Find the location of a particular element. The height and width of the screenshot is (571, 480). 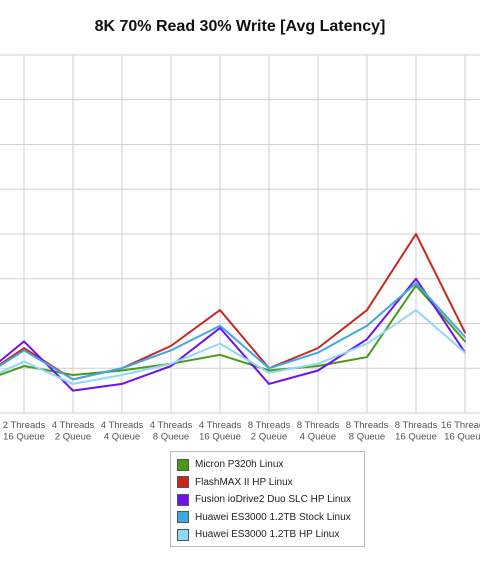

x-tick-label: 8 Threads 8 Queue is located at coordinates (367, 431).